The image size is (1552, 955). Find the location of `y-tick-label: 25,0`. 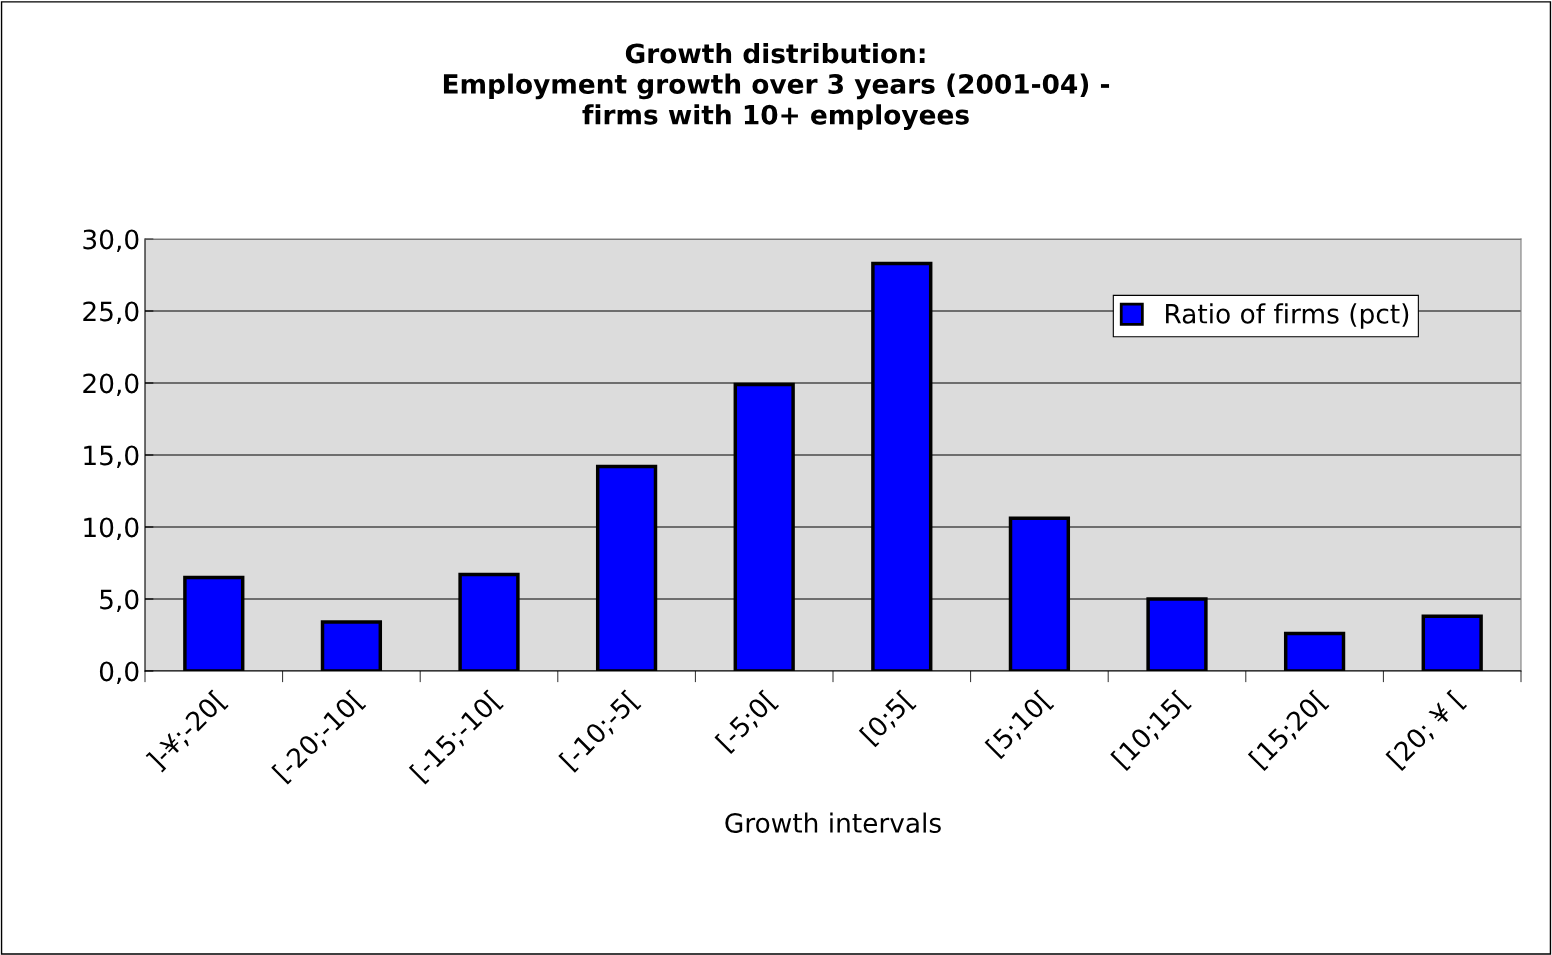

y-tick-label: 25,0 is located at coordinates (111, 313).